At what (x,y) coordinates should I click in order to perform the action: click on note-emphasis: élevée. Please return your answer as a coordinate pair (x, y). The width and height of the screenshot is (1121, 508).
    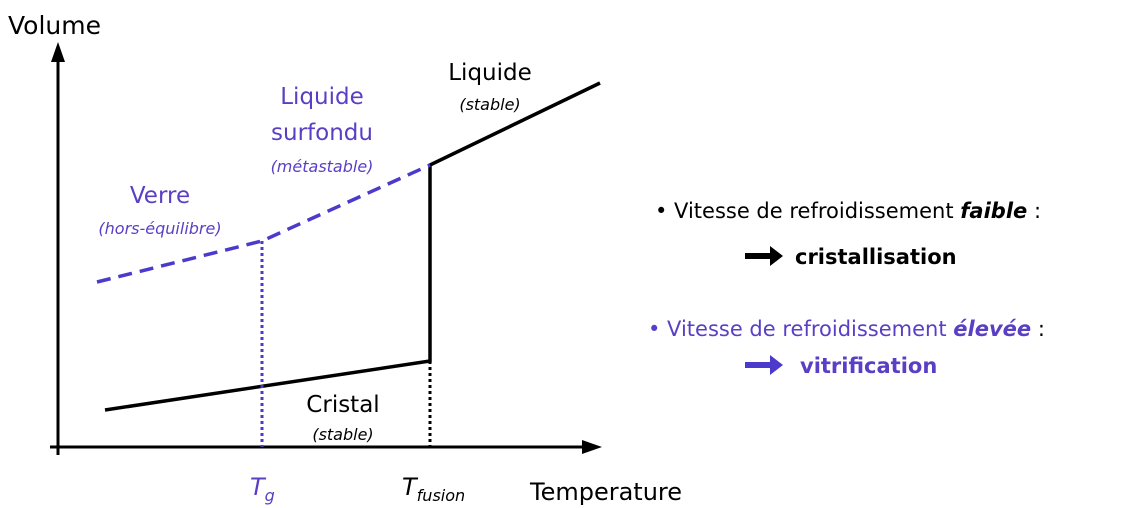
    Looking at the image, I should click on (992, 329).